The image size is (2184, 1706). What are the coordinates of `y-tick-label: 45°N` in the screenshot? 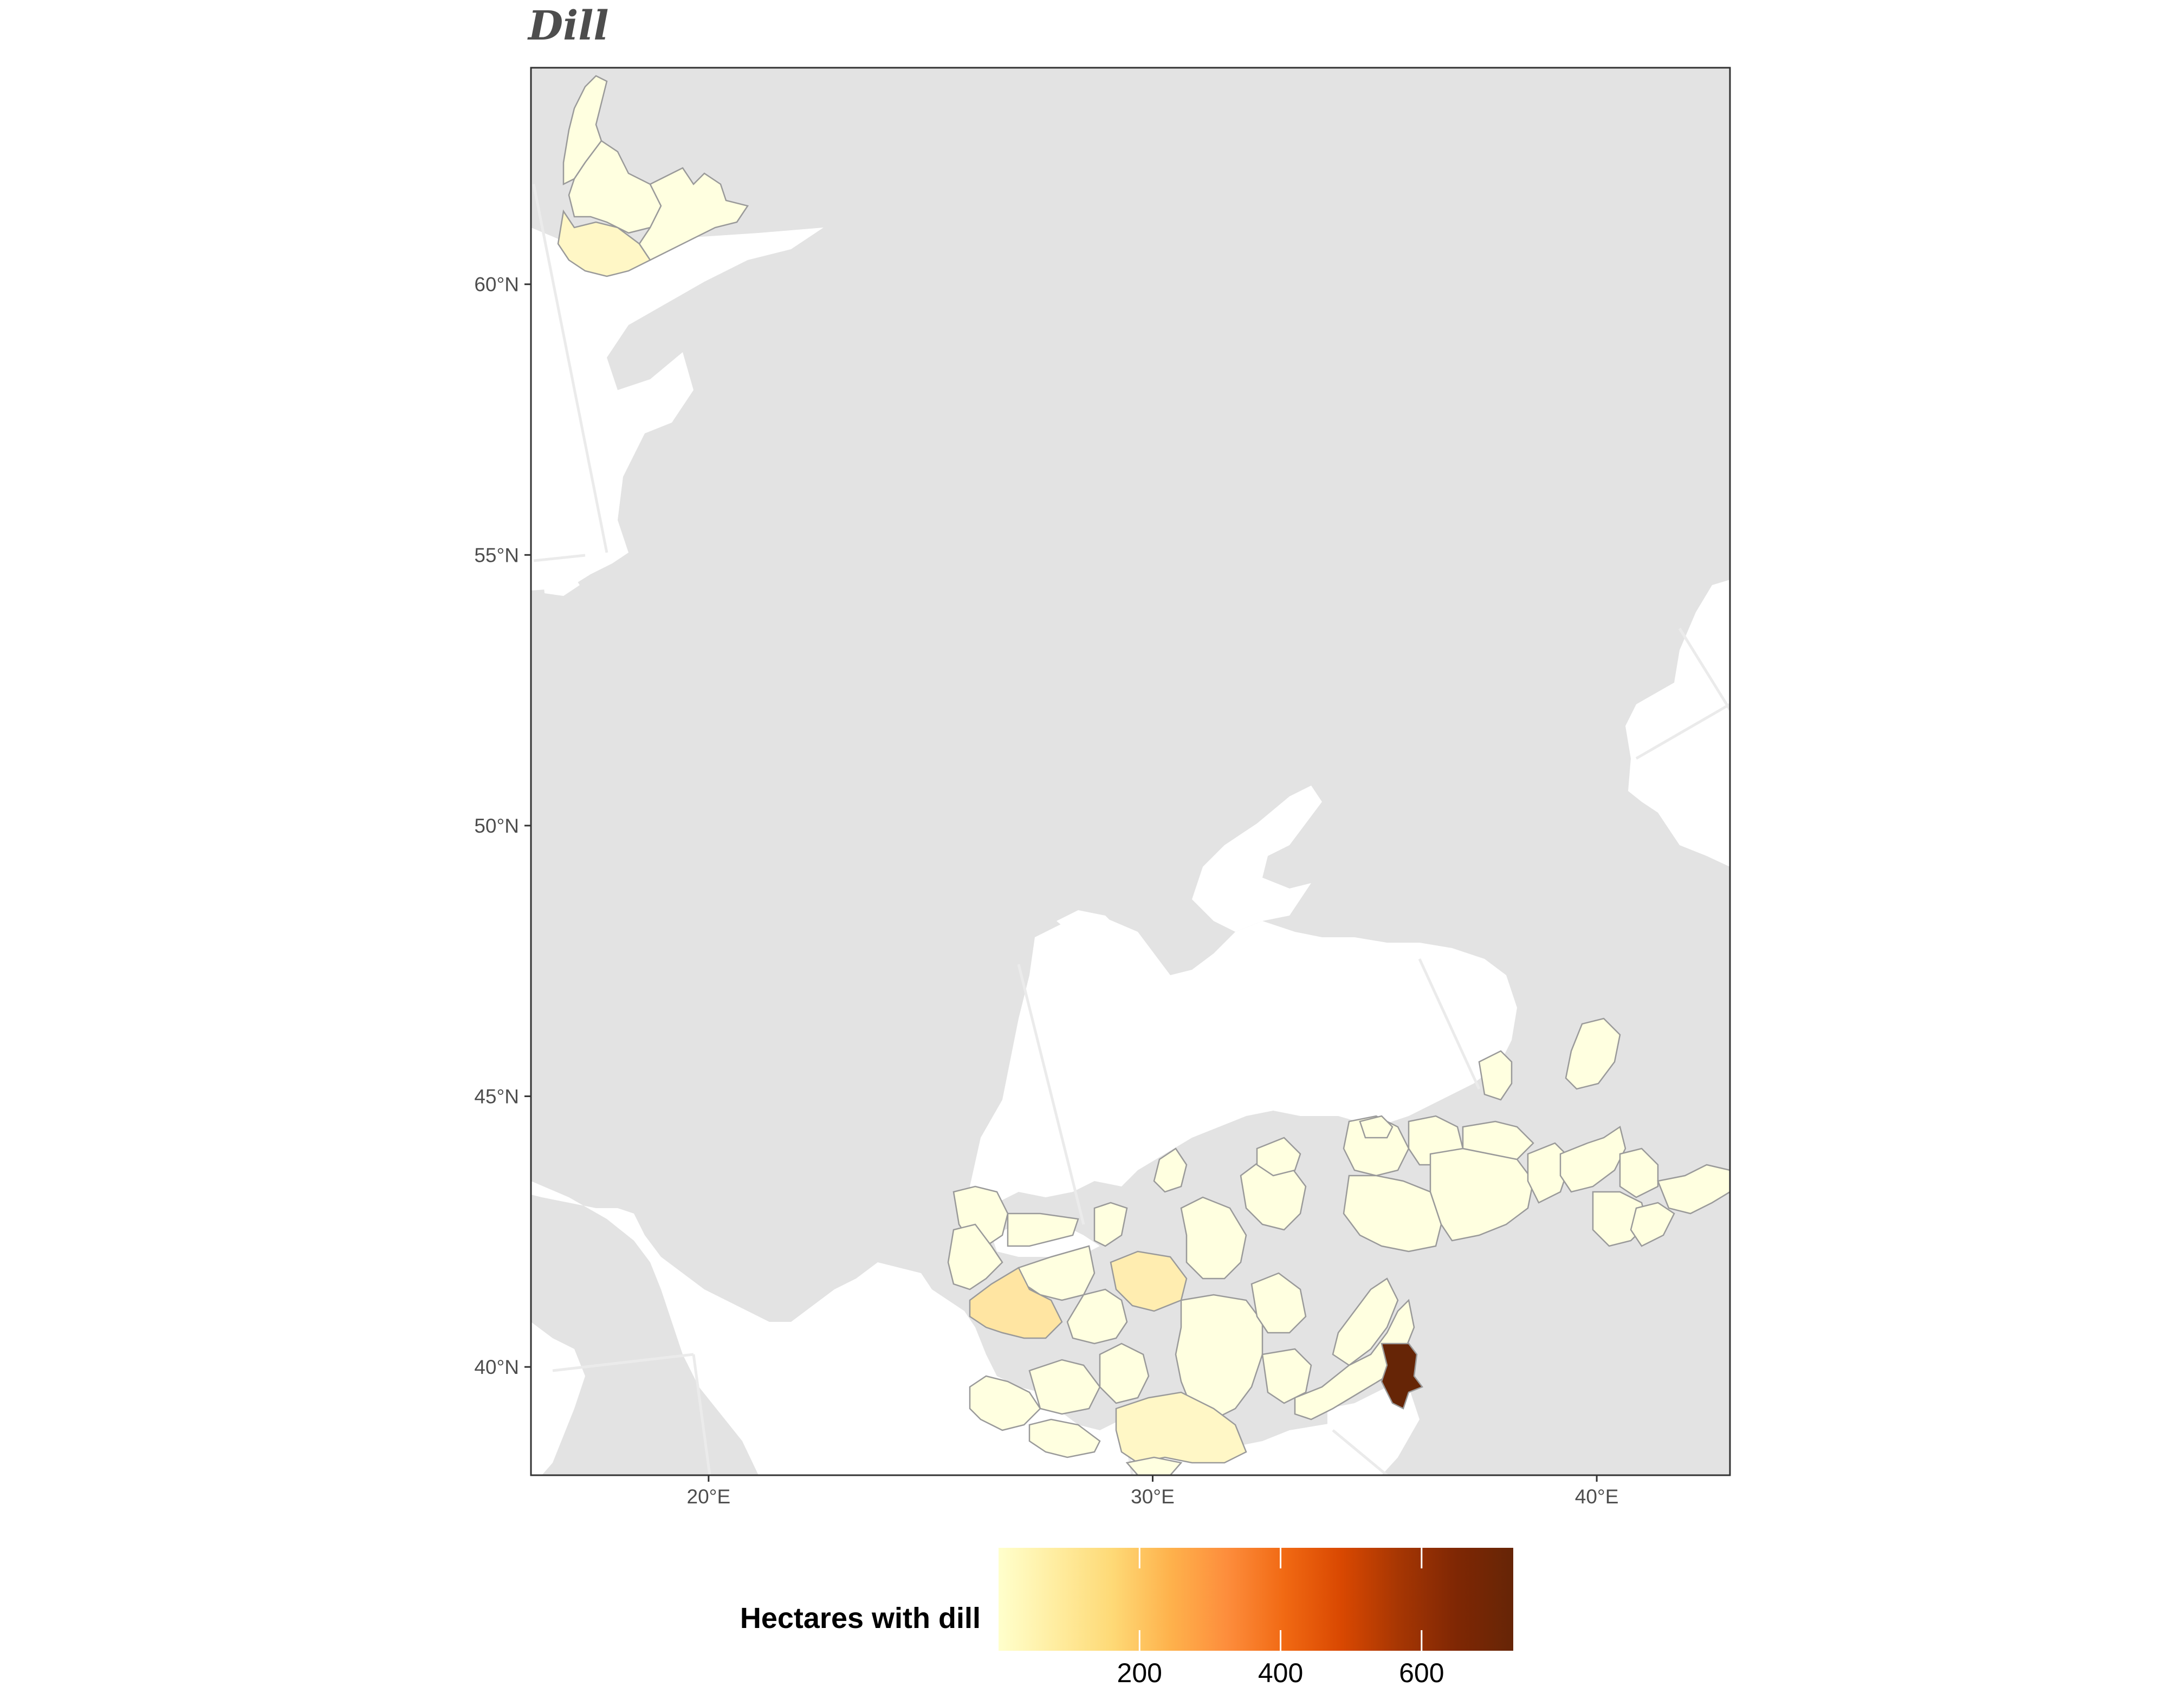 It's located at (496, 1097).